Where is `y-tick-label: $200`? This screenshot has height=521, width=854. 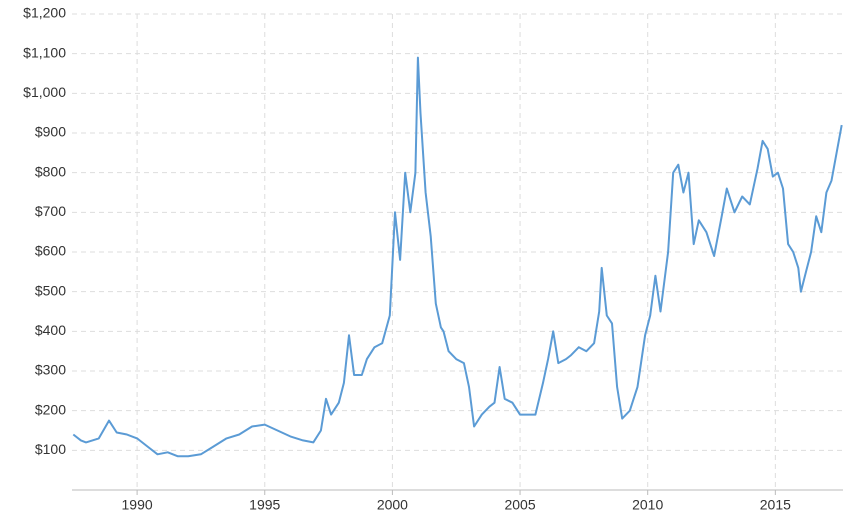
y-tick-label: $200 is located at coordinates (50, 409).